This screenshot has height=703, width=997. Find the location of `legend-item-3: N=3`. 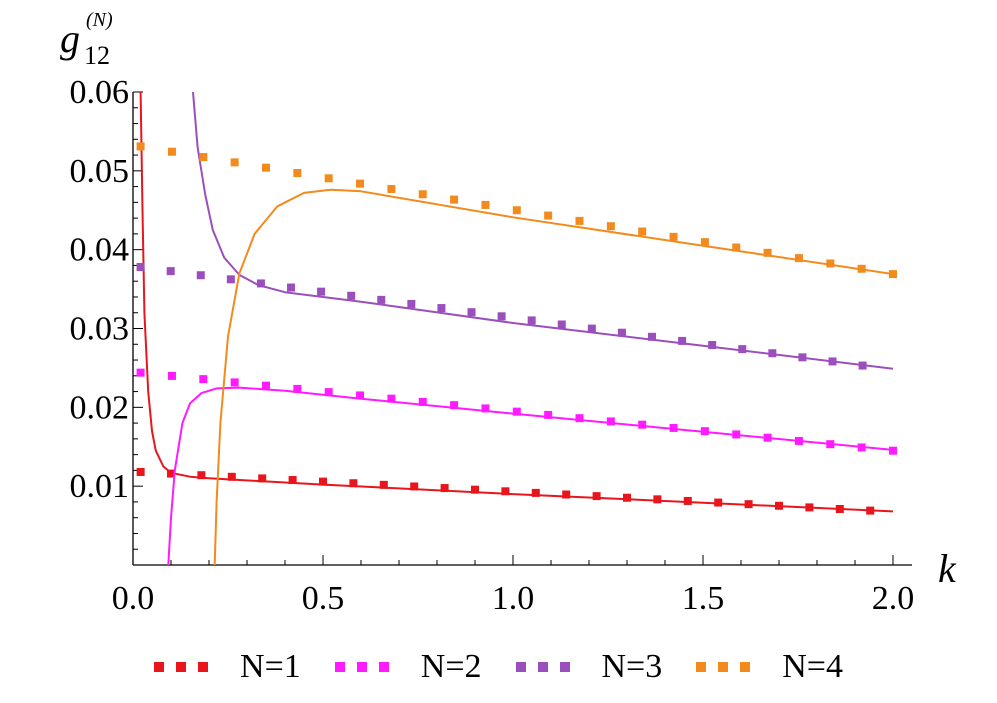

legend-item-3: N=3 is located at coordinates (589, 667).